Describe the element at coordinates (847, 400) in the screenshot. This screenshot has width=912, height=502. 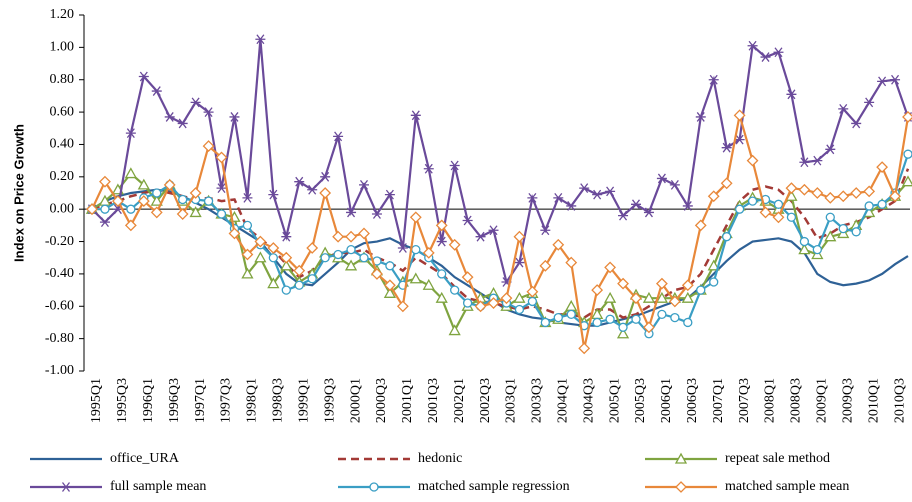
I see `x-tick-label: 2009Q3` at that location.